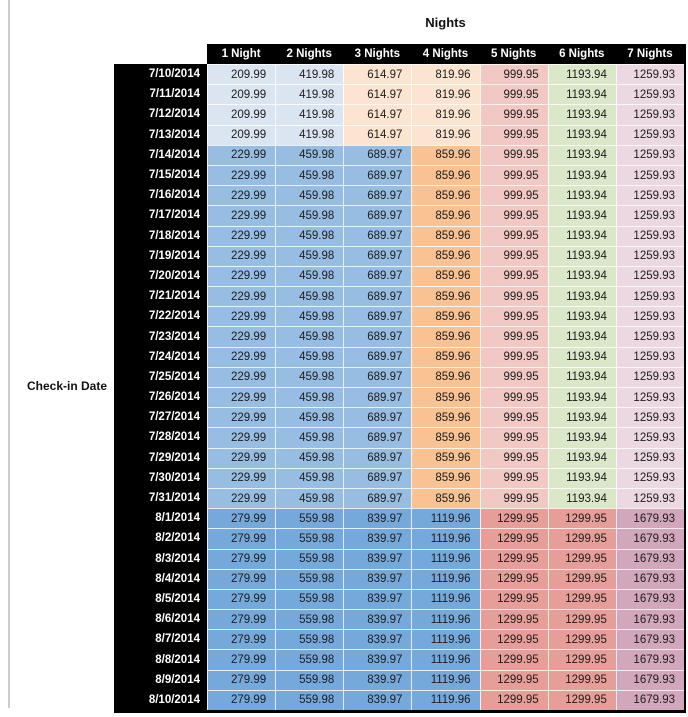 This screenshot has height=717, width=688. I want to click on column-header: 6 Nights, so click(581, 54).